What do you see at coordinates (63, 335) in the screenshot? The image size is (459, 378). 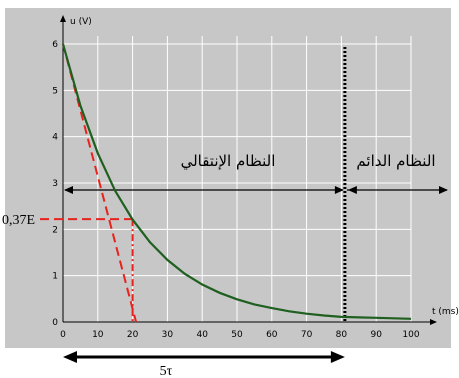 I see `x-tick-label: 0` at bounding box center [63, 335].